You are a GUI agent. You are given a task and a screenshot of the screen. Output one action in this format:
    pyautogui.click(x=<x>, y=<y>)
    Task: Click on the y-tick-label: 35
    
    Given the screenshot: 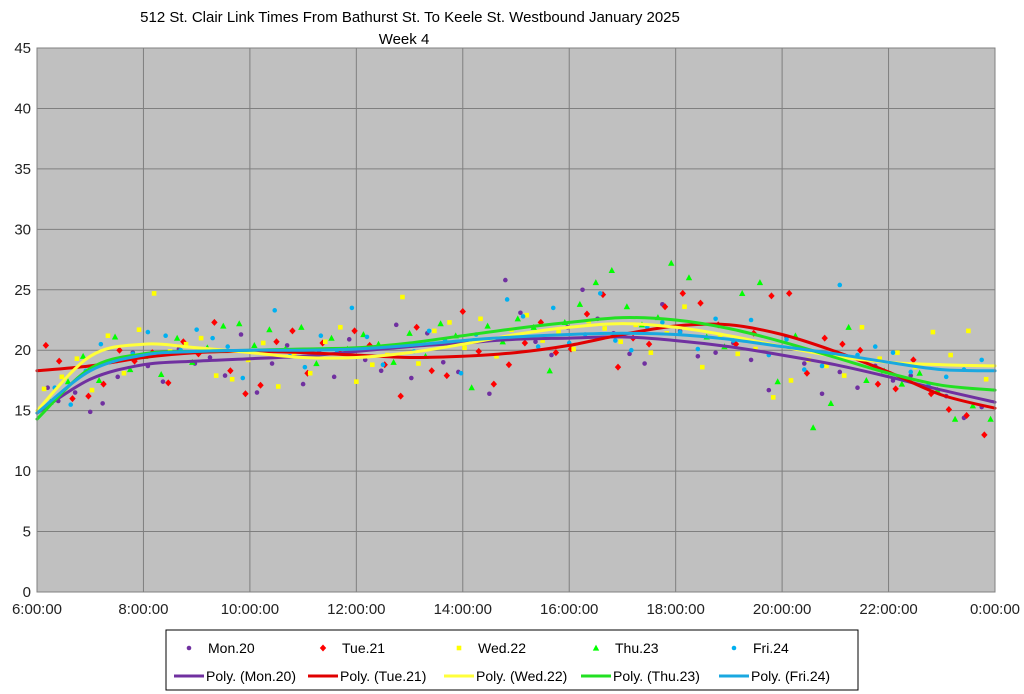 What is the action you would take?
    pyautogui.click(x=22, y=169)
    